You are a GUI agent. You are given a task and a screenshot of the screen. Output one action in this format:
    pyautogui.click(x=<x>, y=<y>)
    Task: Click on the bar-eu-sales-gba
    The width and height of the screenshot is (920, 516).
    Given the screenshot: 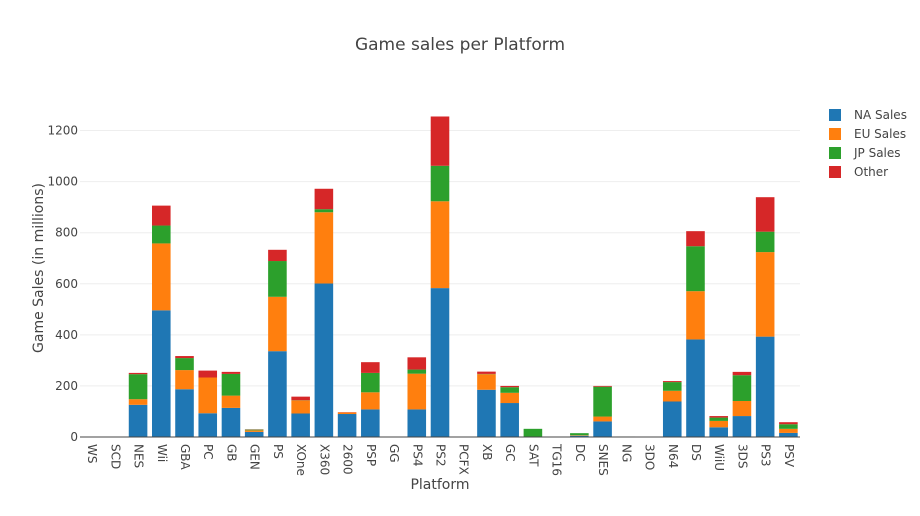 What is the action you would take?
    pyautogui.click(x=184, y=380)
    